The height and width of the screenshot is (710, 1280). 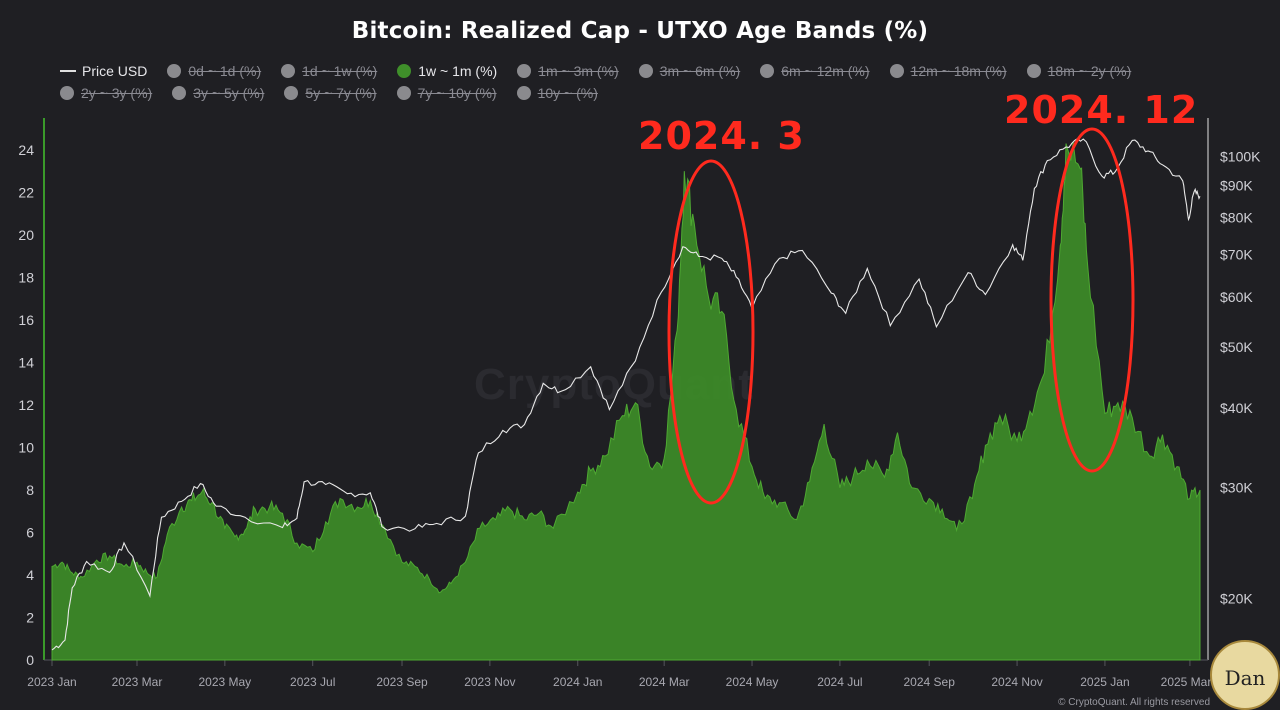 I want to click on legend-item: 7y ~ 10y (%), so click(x=446, y=93).